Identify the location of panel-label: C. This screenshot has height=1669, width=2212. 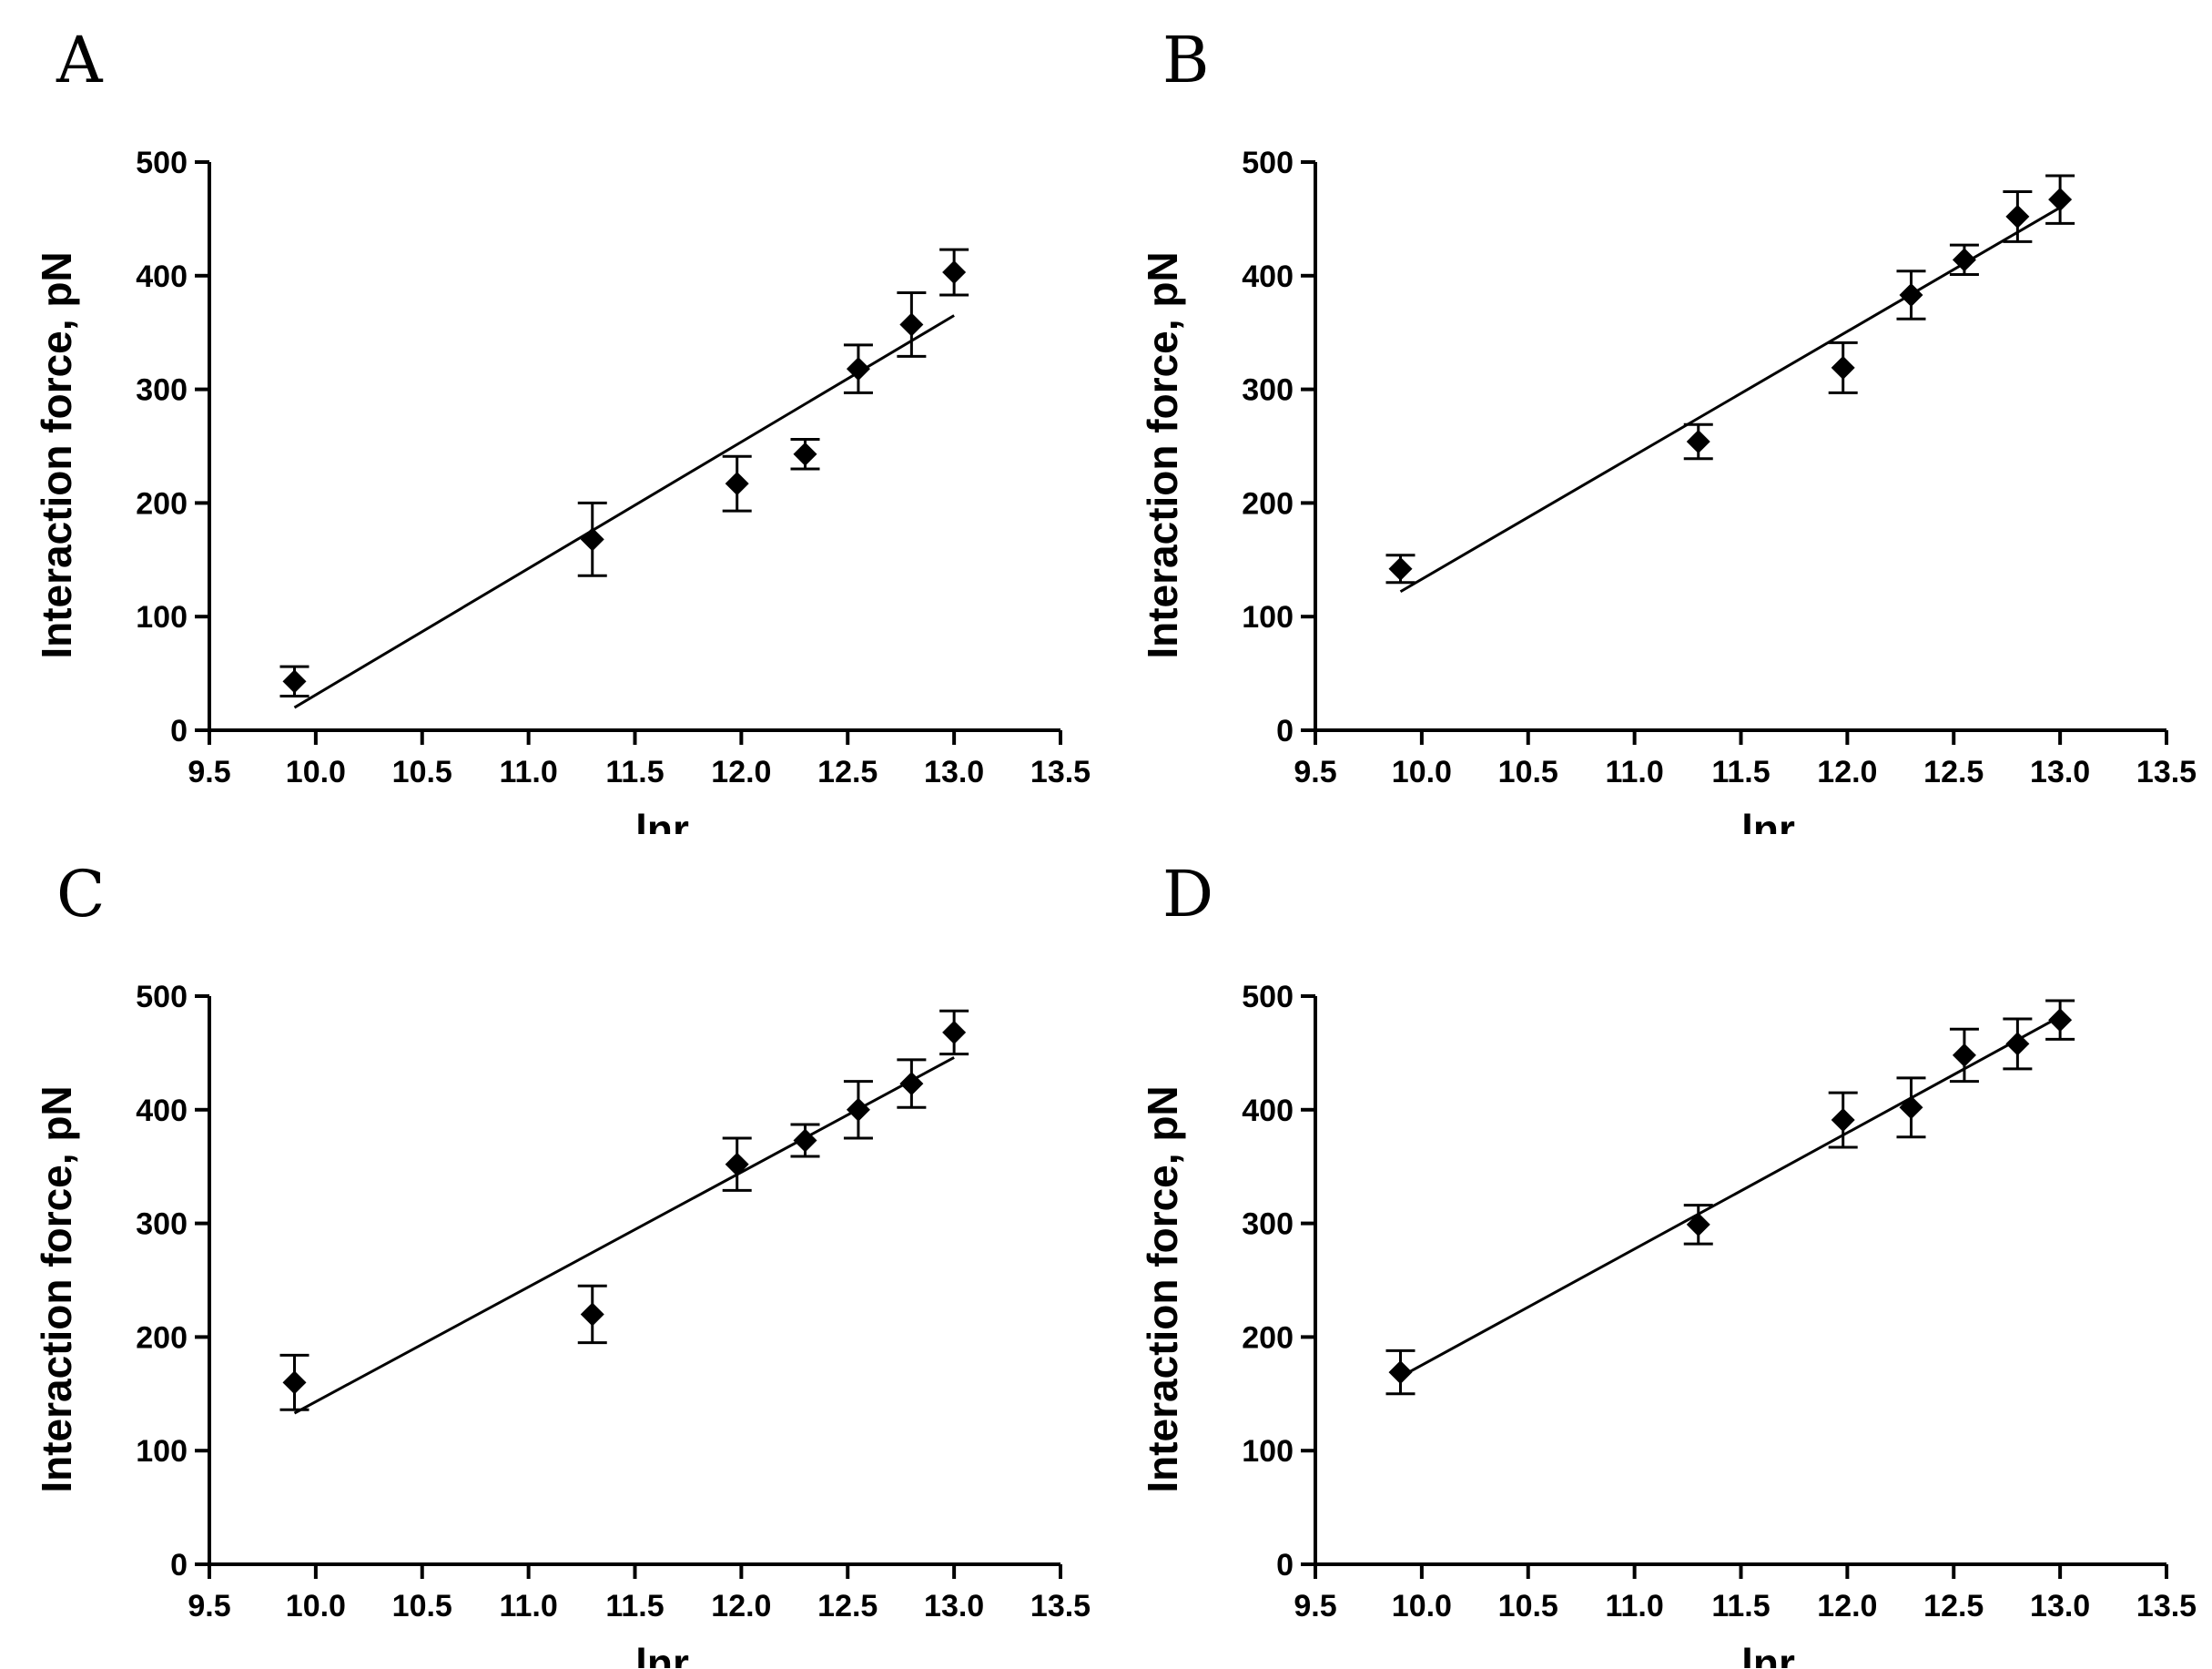
(81, 894).